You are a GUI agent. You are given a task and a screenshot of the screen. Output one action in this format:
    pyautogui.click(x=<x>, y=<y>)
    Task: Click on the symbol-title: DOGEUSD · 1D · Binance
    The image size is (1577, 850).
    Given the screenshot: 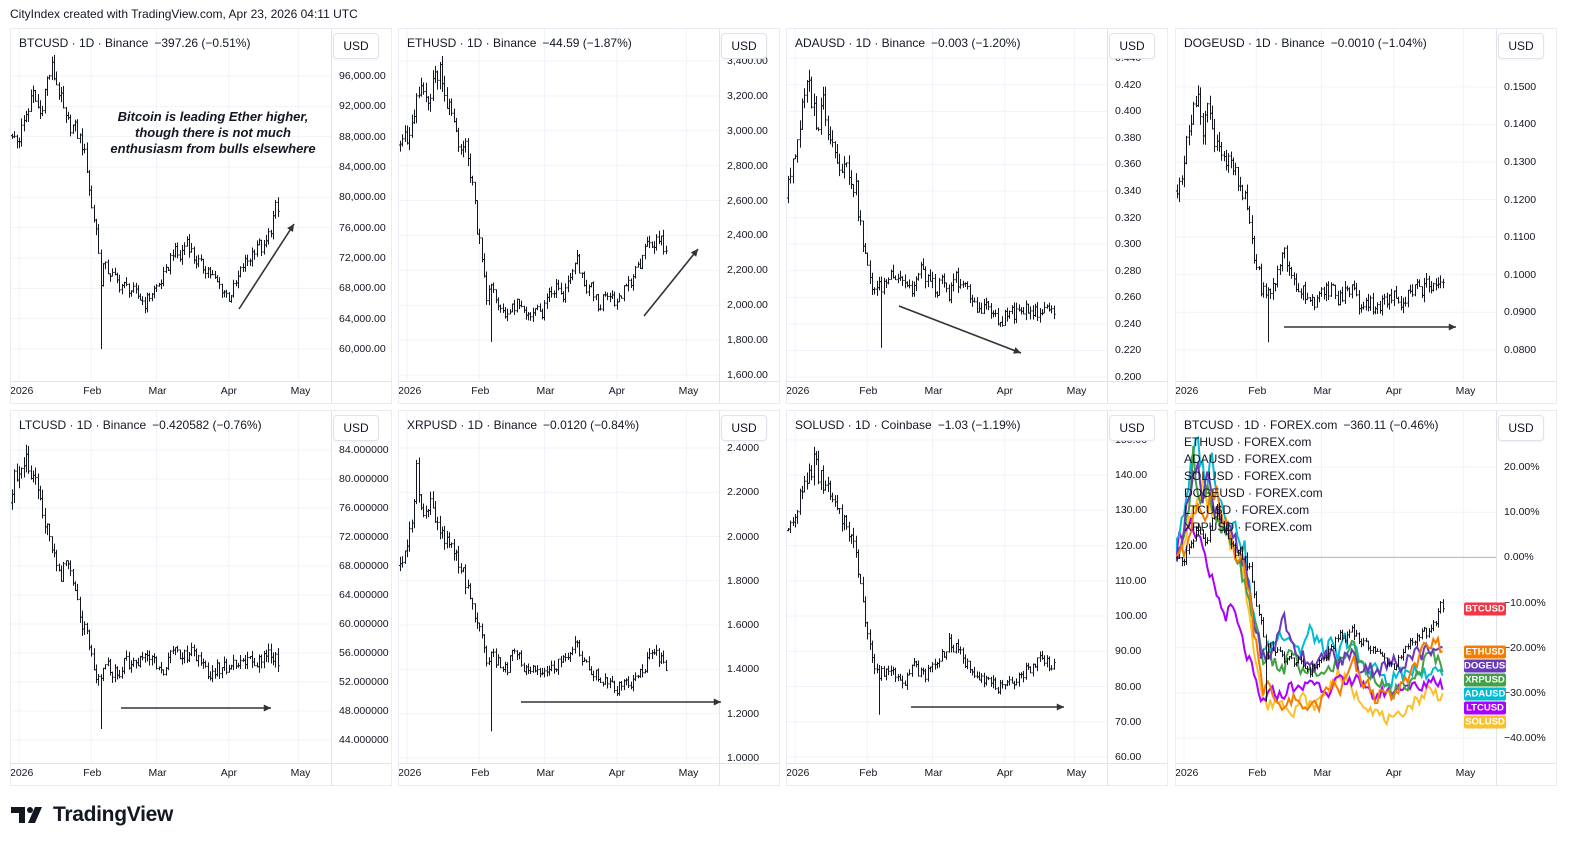 What is the action you would take?
    pyautogui.click(x=1254, y=43)
    